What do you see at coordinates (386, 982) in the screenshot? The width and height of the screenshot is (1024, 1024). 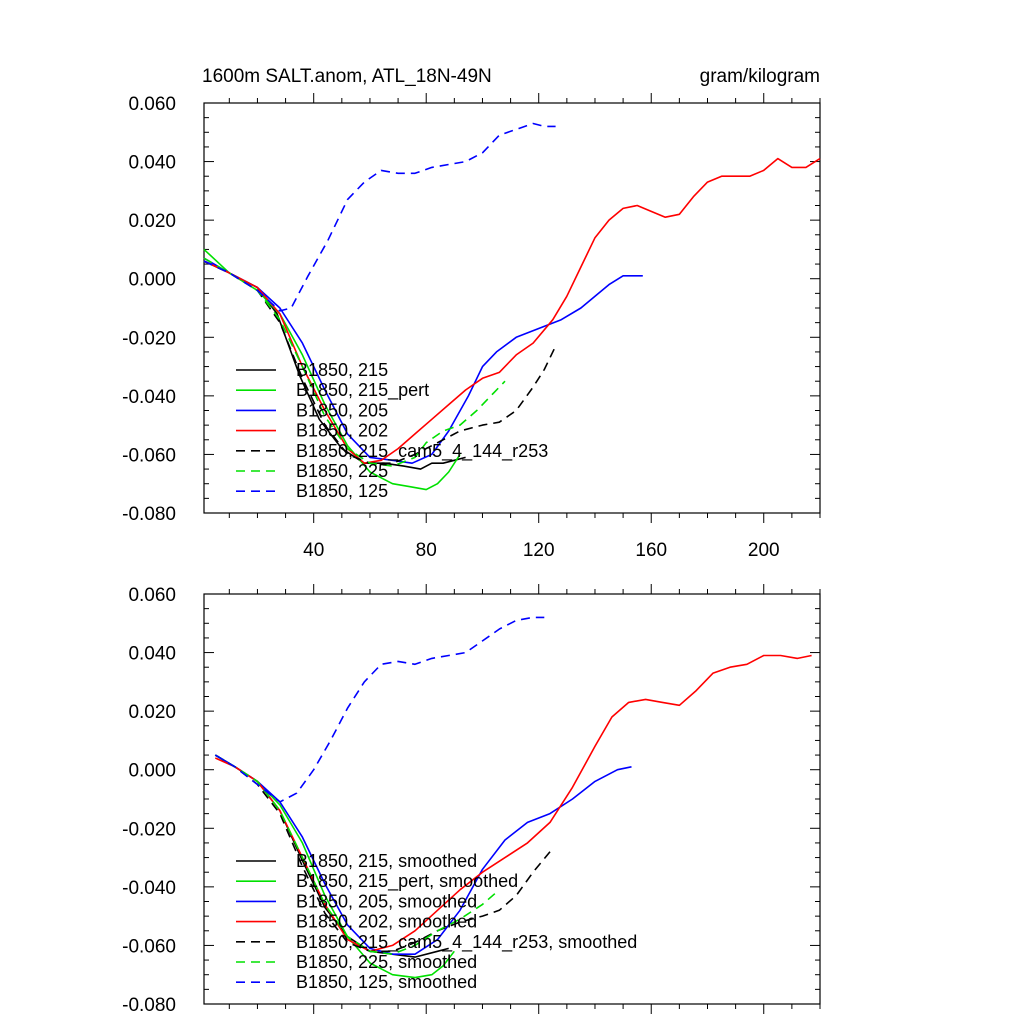 I see `legend-label: B1850, 125, smoothed` at bounding box center [386, 982].